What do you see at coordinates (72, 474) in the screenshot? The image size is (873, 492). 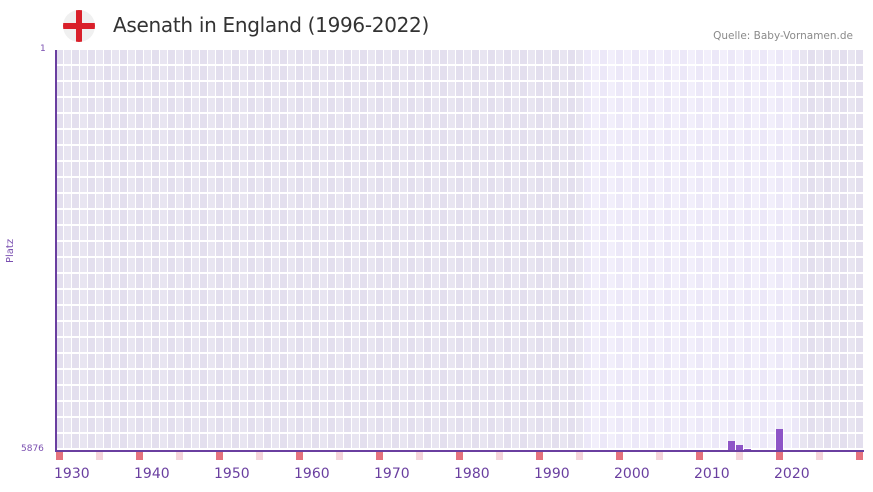 I see `x-tick-label: 1930` at bounding box center [72, 474].